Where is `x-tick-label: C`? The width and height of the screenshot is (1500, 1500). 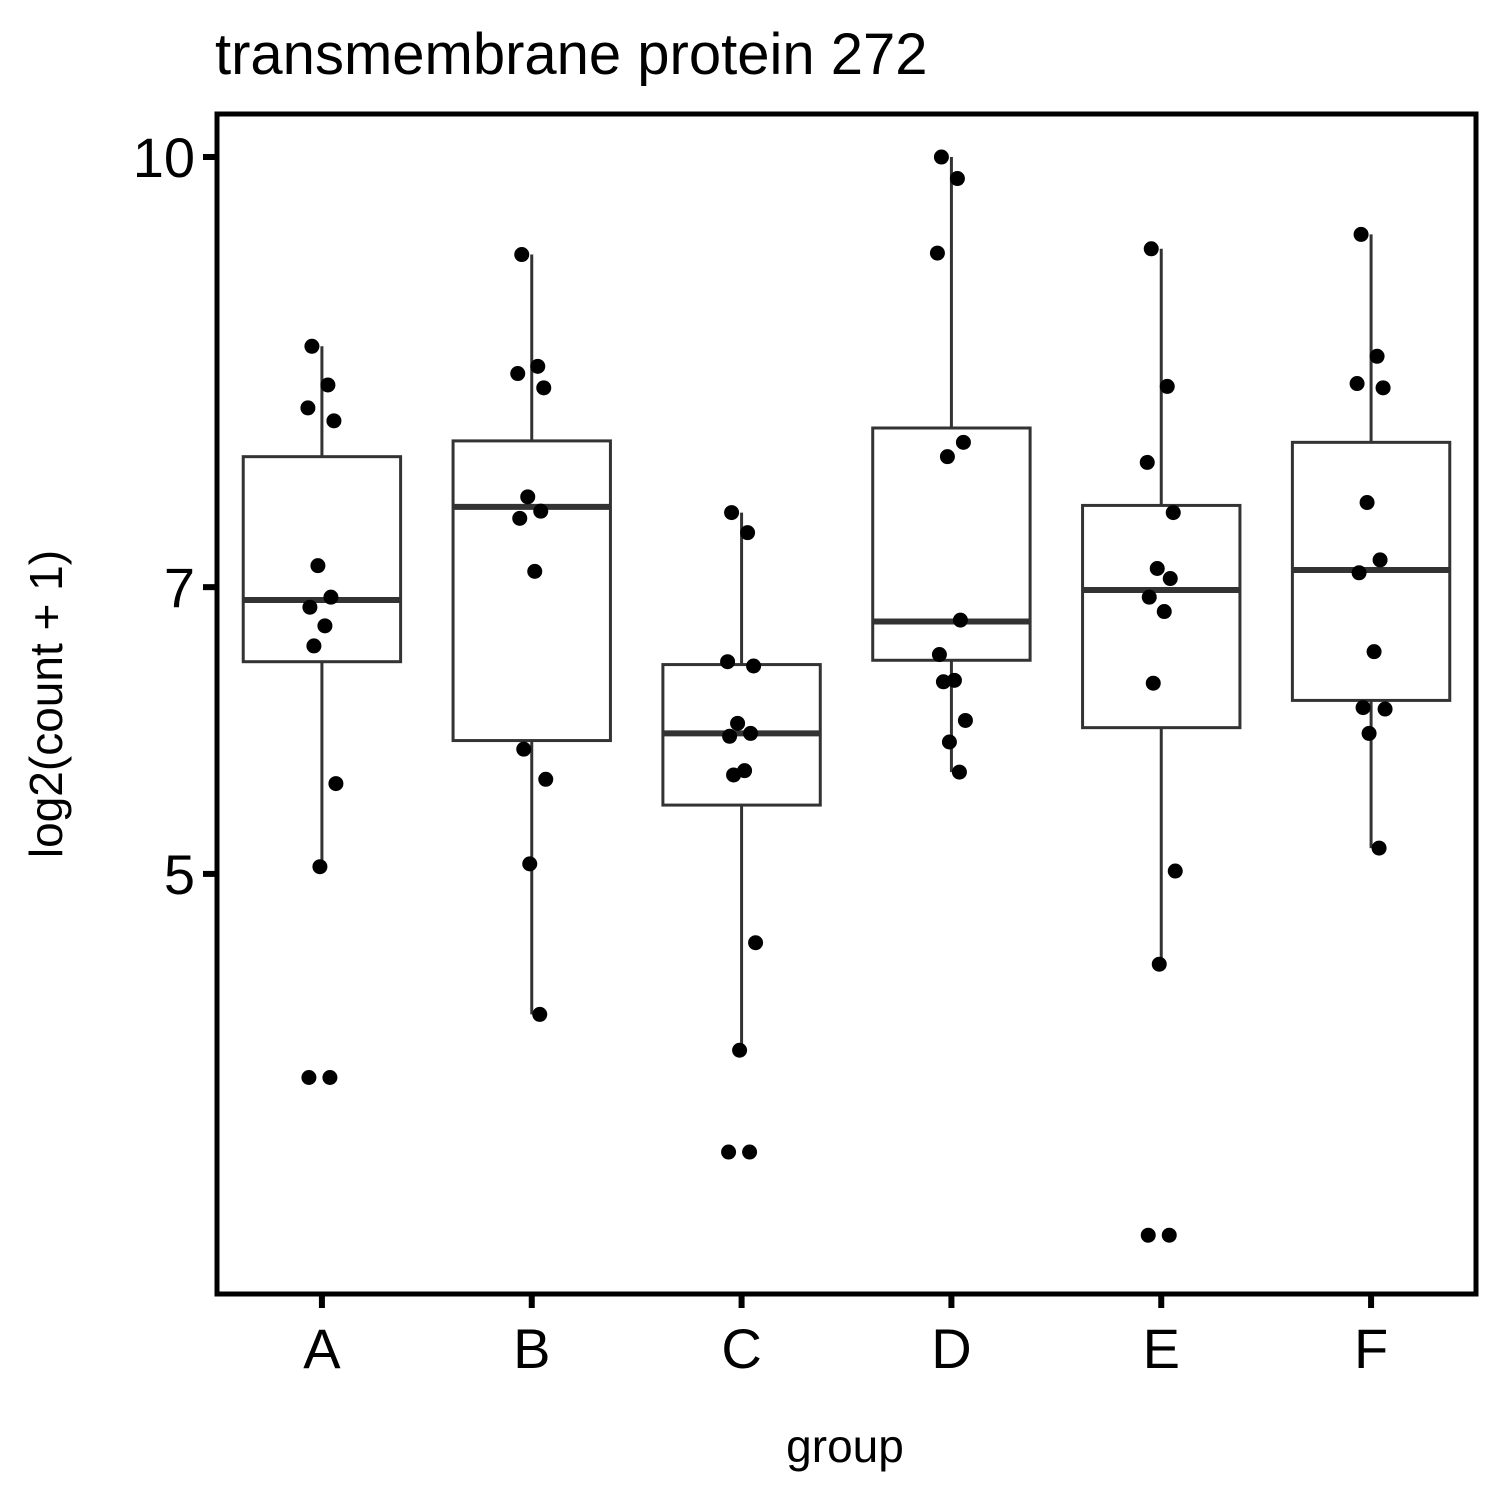 x-tick-label: C is located at coordinates (741, 1348).